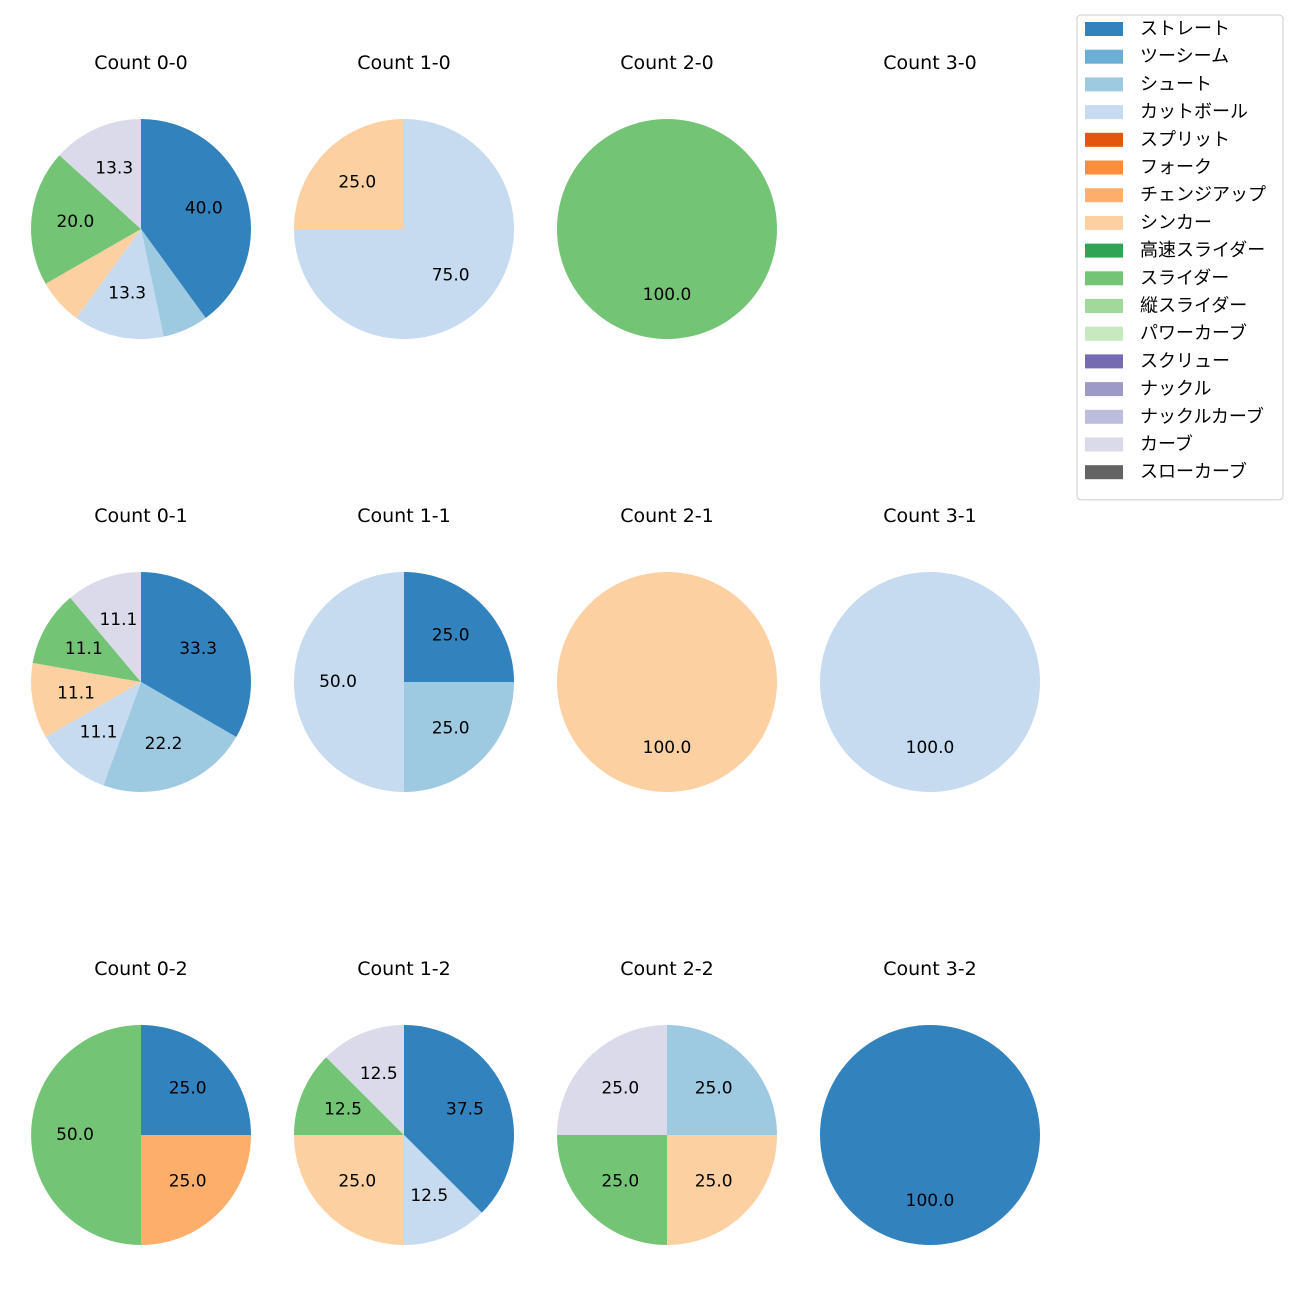 This screenshot has width=1300, height=1300. Describe the element at coordinates (204, 209) in the screenshot. I see `pie-slice-label: 40.0` at that location.